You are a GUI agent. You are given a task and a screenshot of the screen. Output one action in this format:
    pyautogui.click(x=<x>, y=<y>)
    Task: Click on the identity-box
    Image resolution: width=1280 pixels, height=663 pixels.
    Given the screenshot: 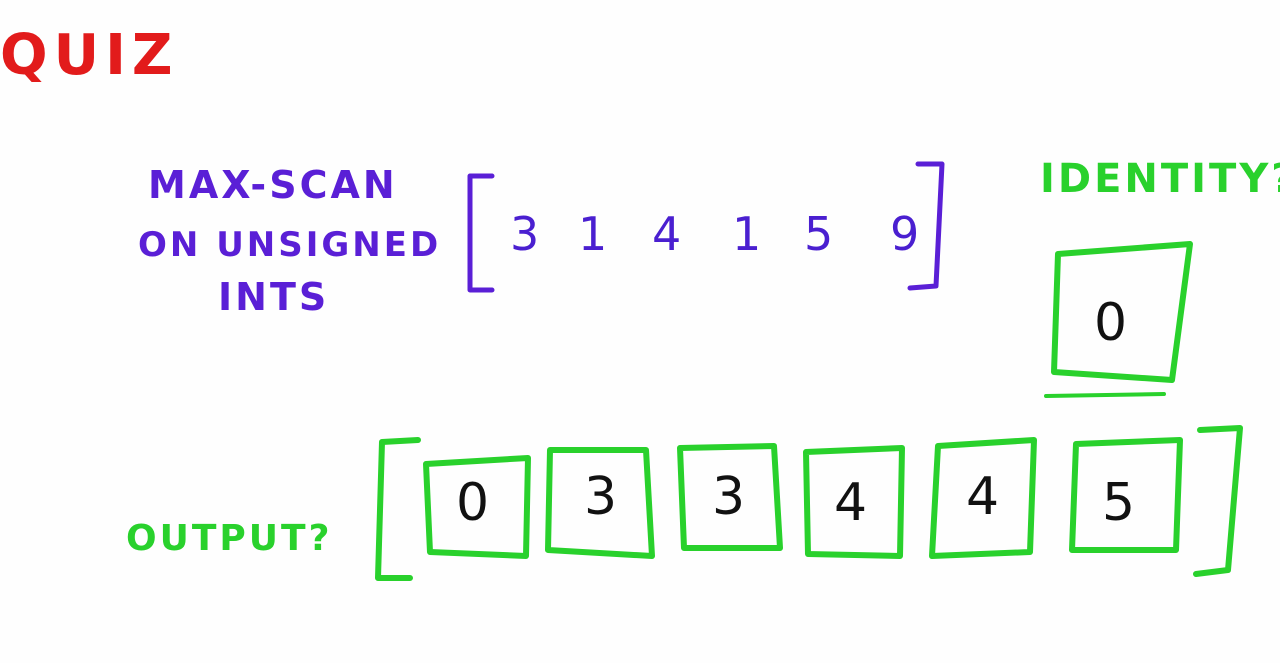 What is the action you would take?
    pyautogui.click(x=1122, y=312)
    